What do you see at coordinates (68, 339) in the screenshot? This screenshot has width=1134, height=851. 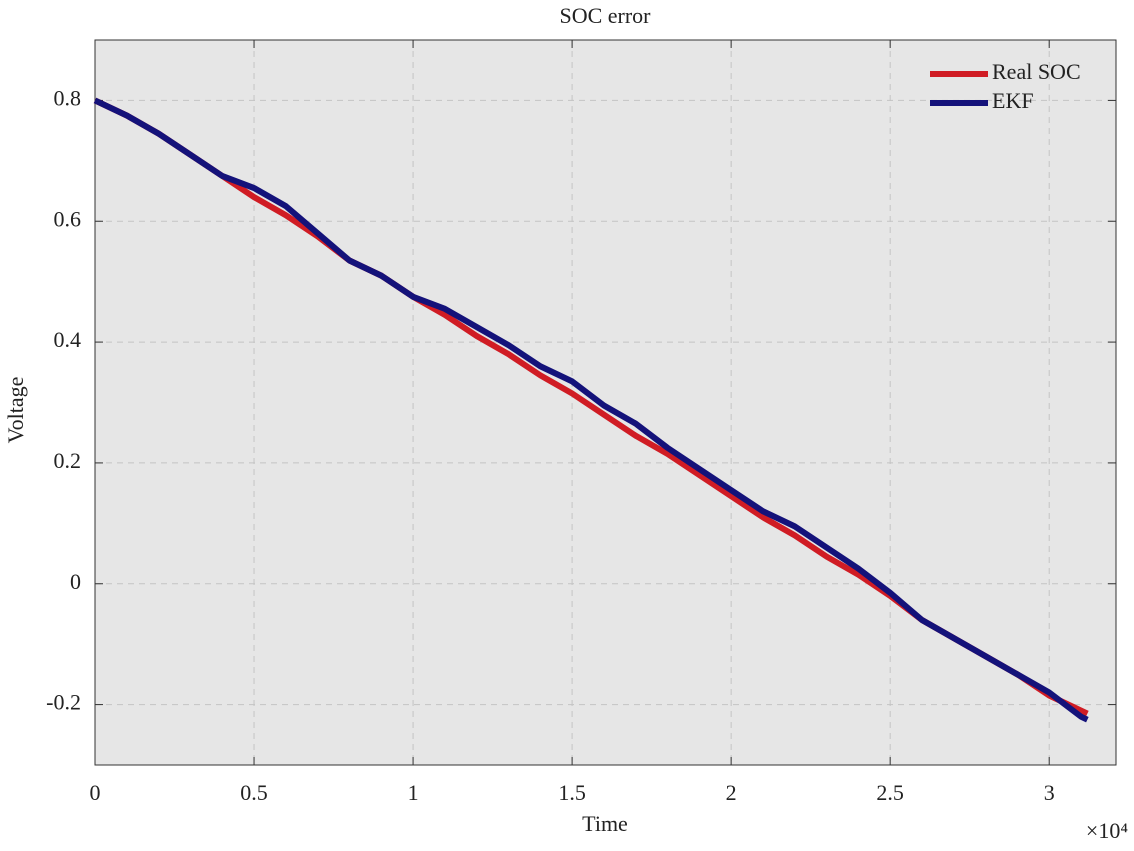 I see `y-tick-label: 0.4` at bounding box center [68, 339].